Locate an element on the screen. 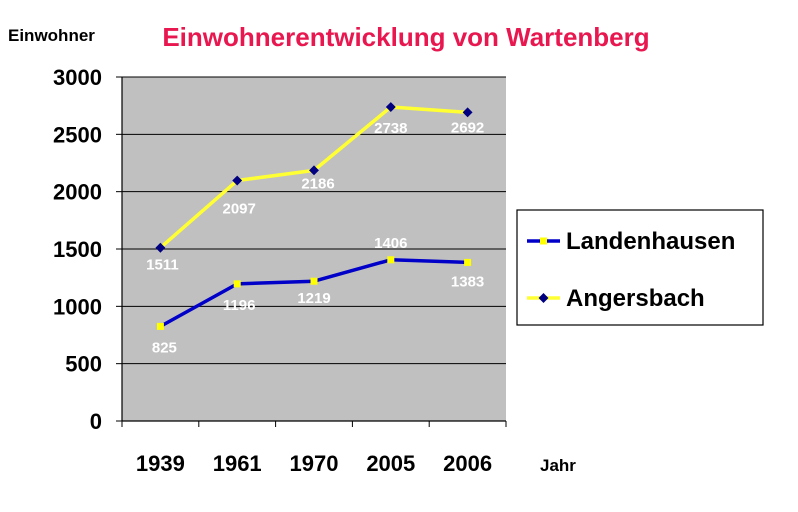 This screenshot has width=798, height=512. y-tick-label: 500 is located at coordinates (83, 364).